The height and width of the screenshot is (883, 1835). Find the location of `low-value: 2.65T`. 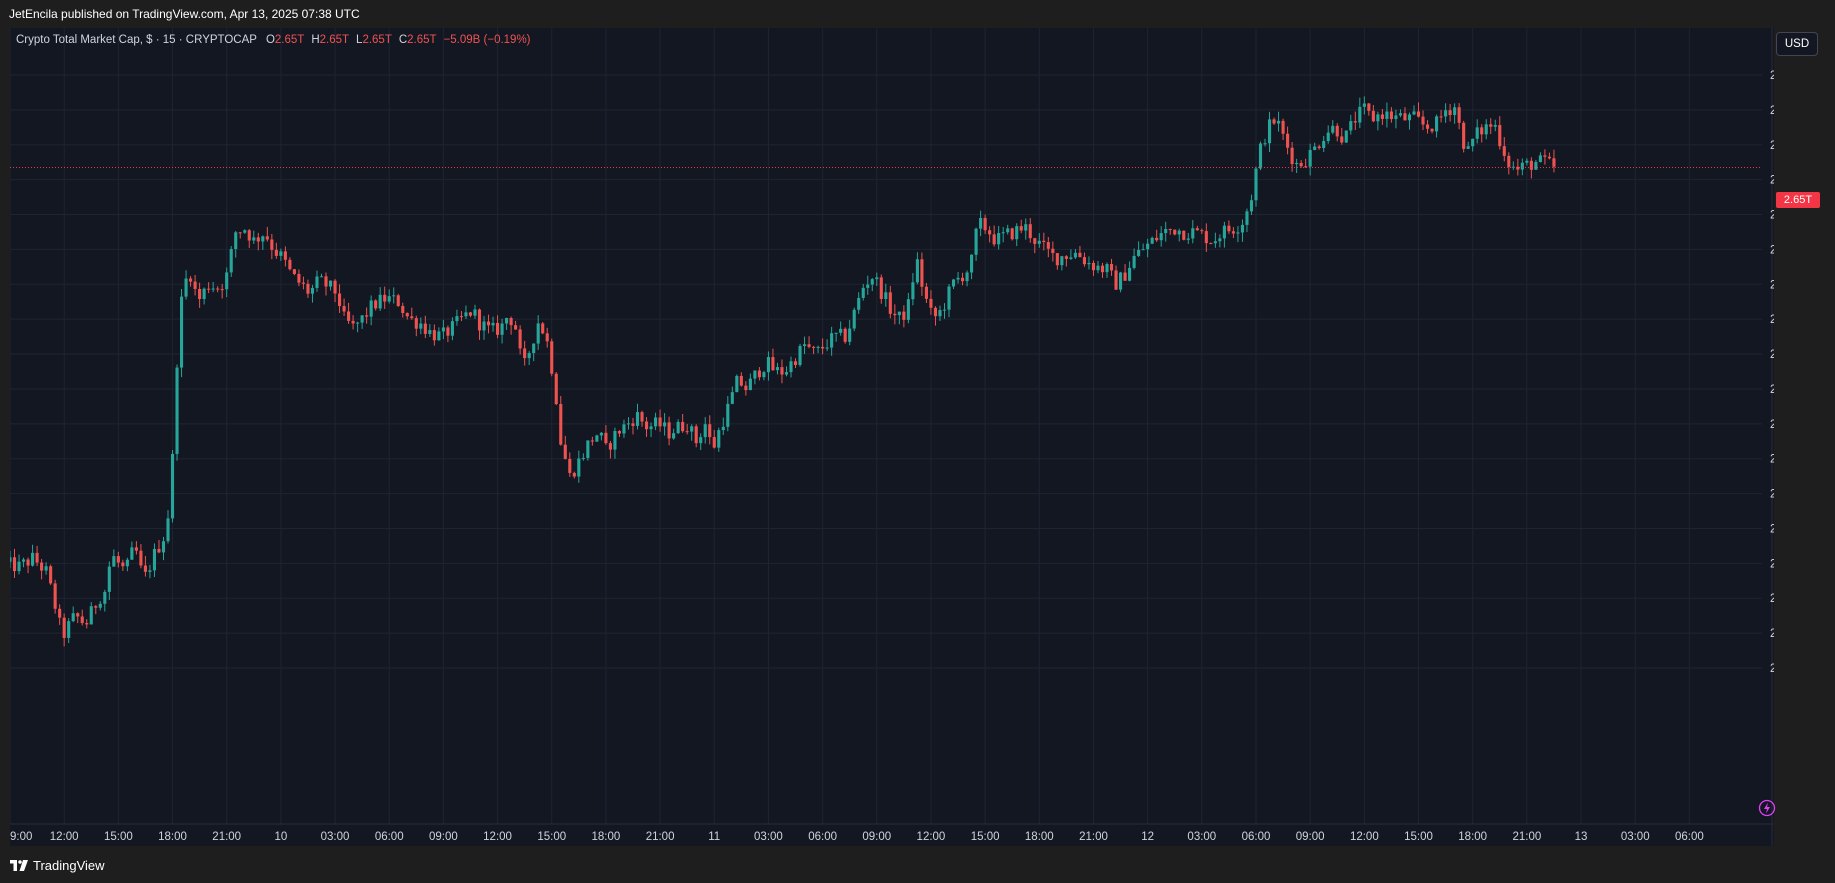

low-value: 2.65T is located at coordinates (377, 40).